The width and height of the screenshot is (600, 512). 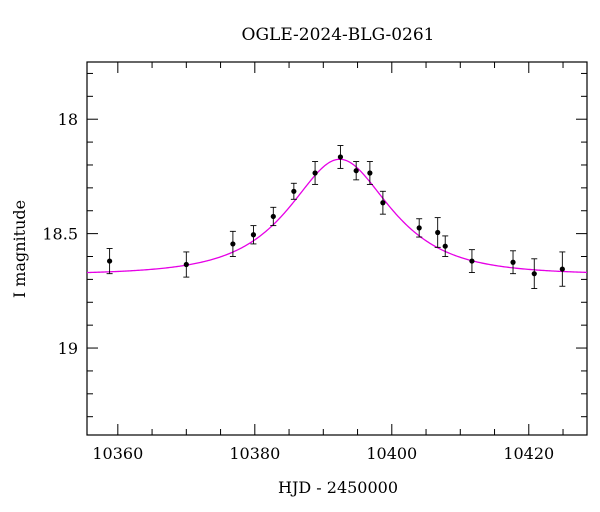 I want to click on y-tick-label: 19, so click(x=68, y=348).